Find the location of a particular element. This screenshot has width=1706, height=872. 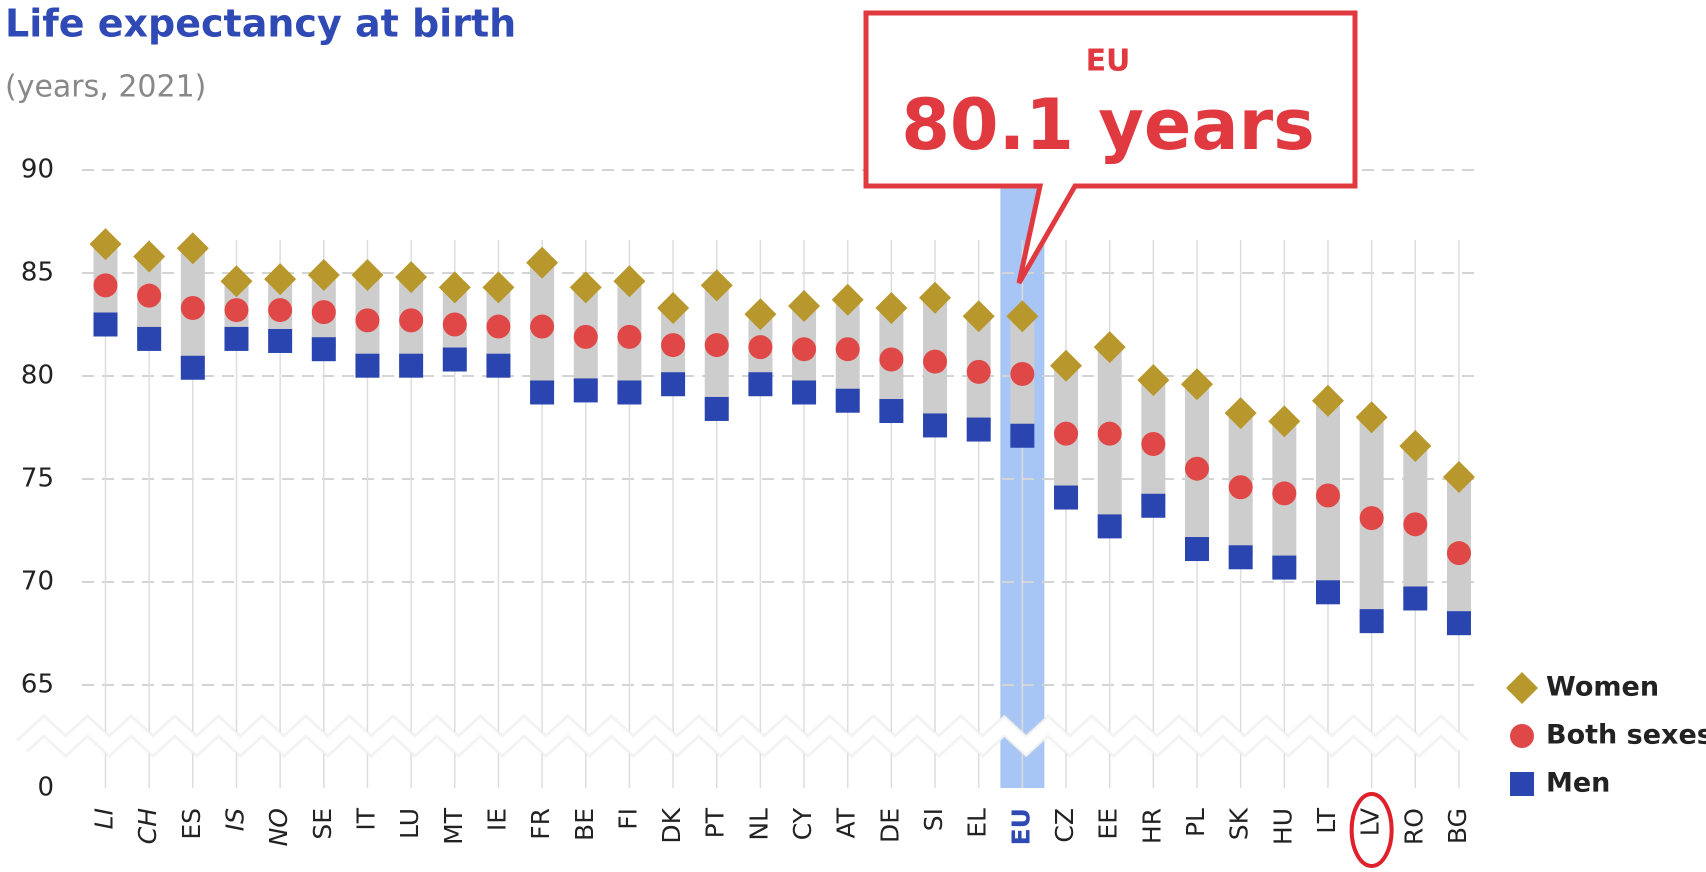

axis-break is located at coordinates (742, 736).